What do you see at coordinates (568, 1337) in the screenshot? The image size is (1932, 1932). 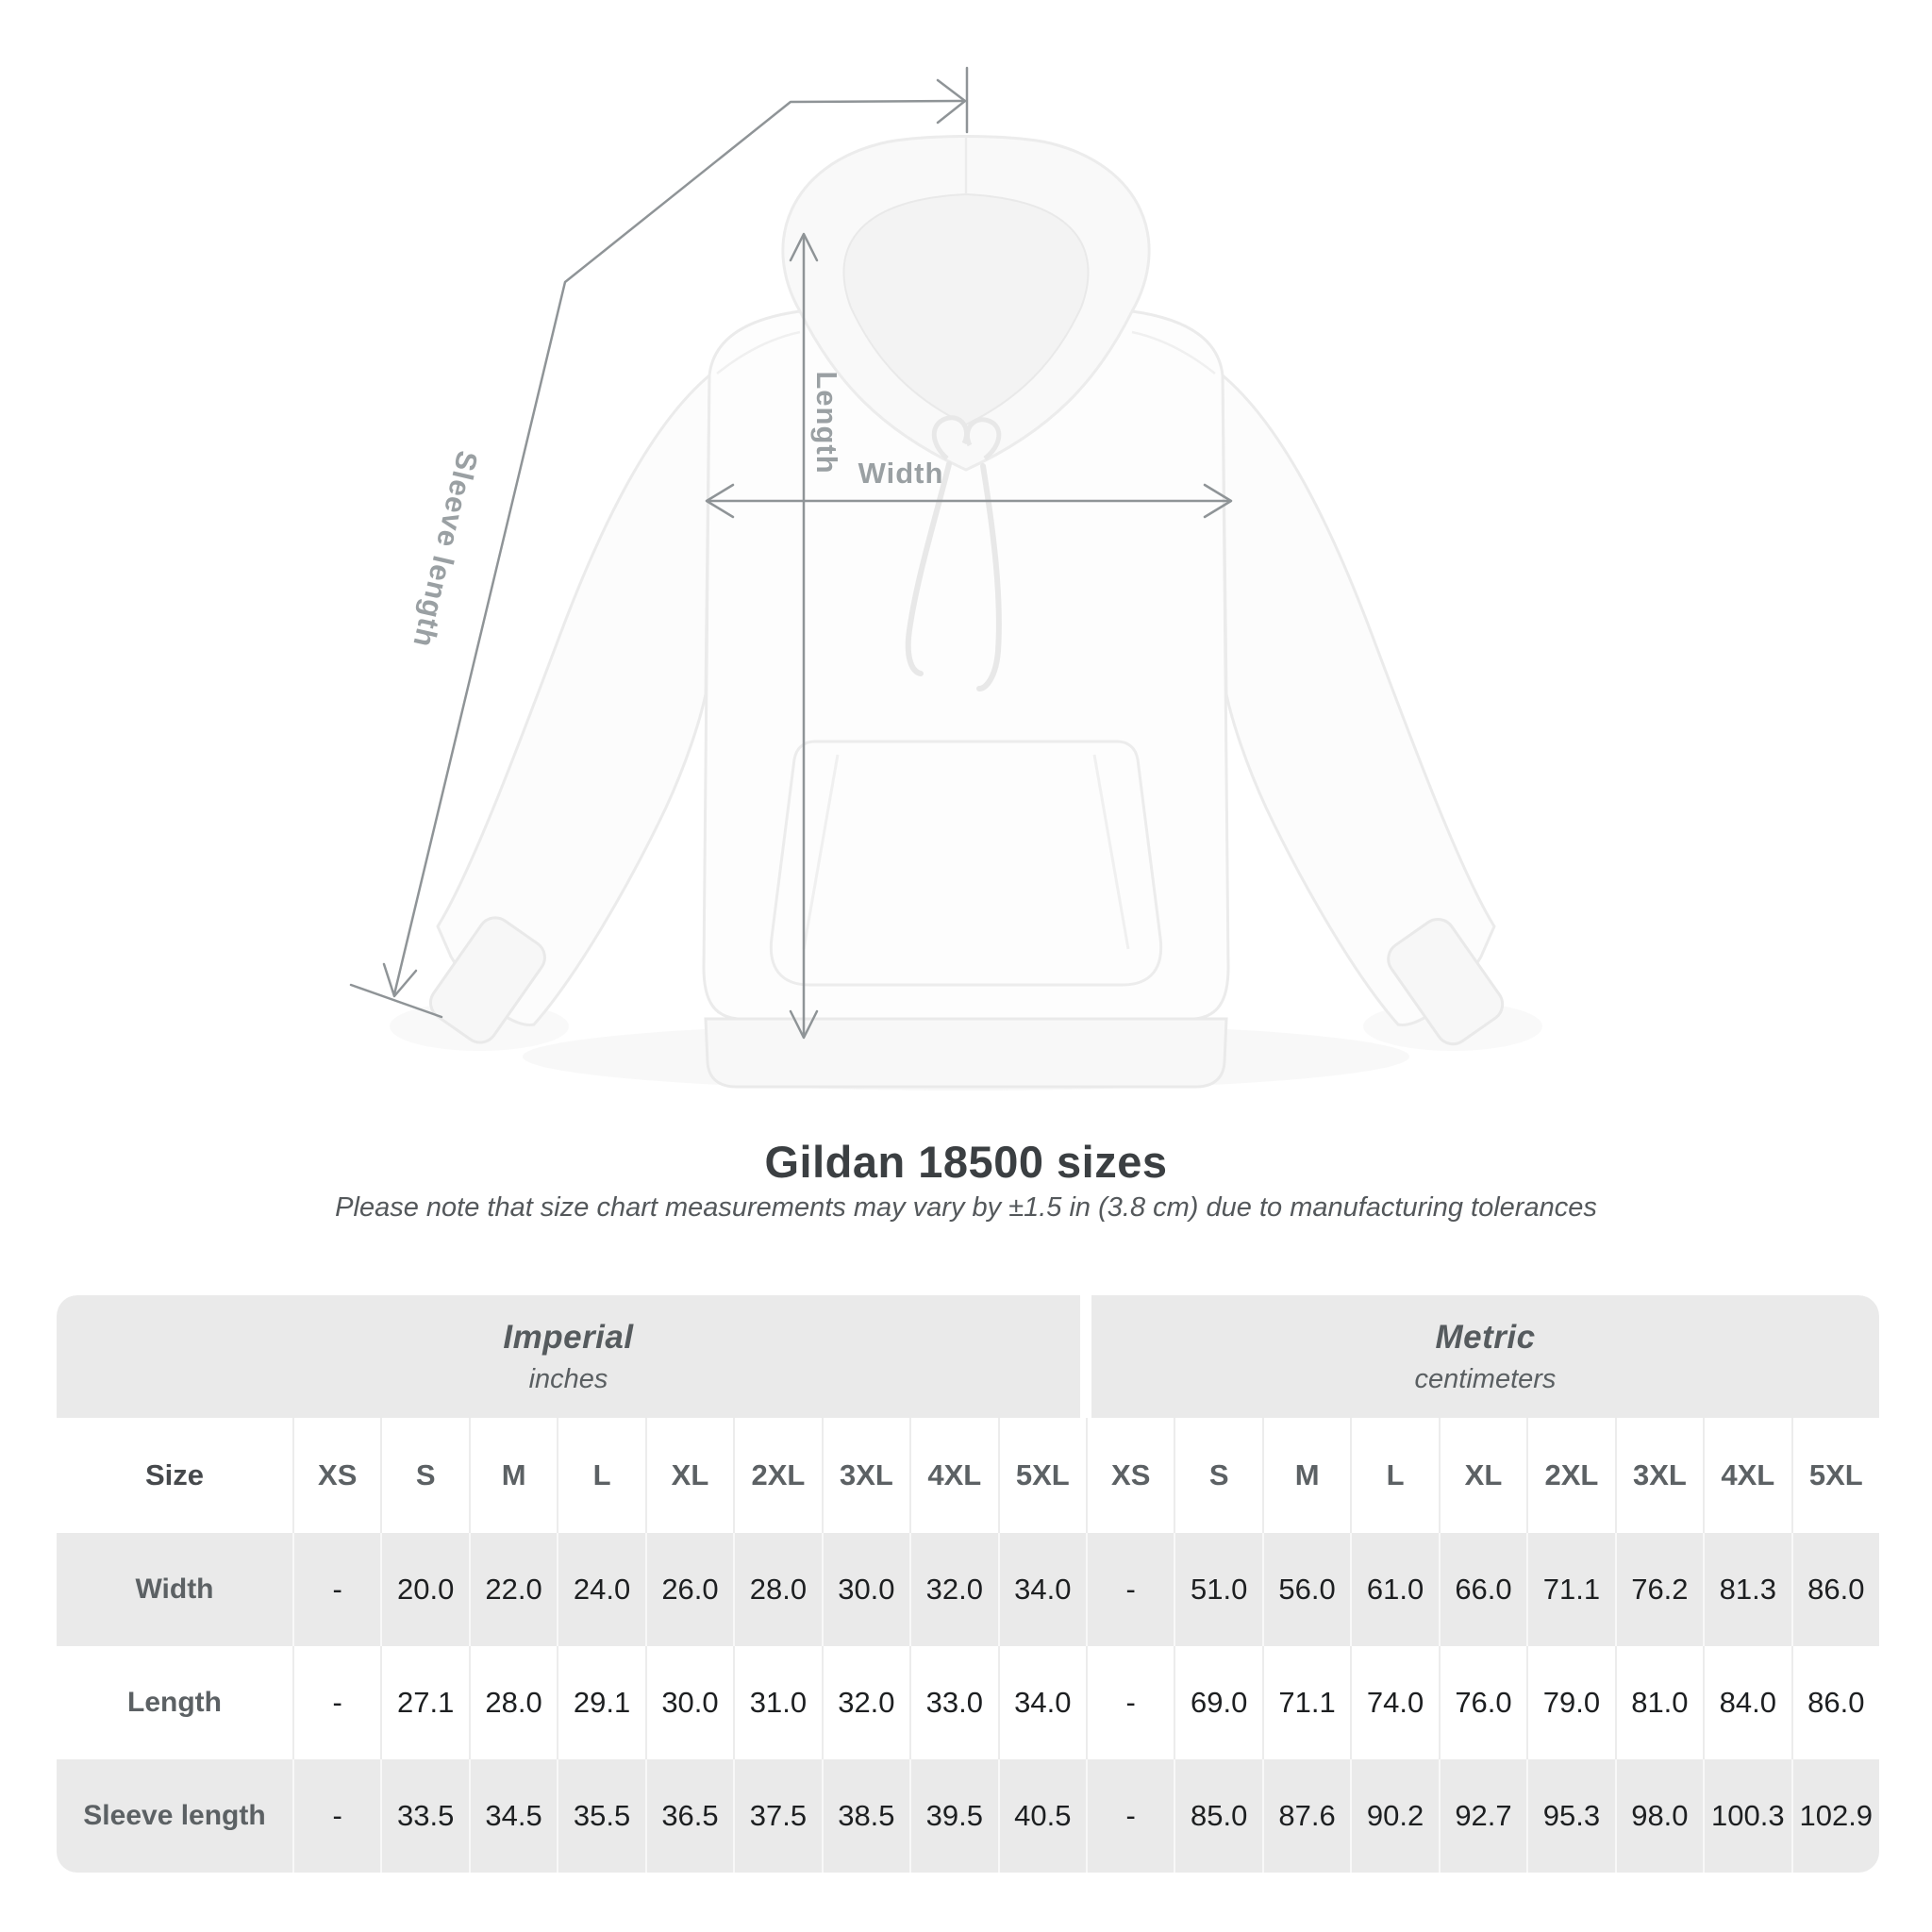 I see `imperial-group-label: Imperial` at bounding box center [568, 1337].